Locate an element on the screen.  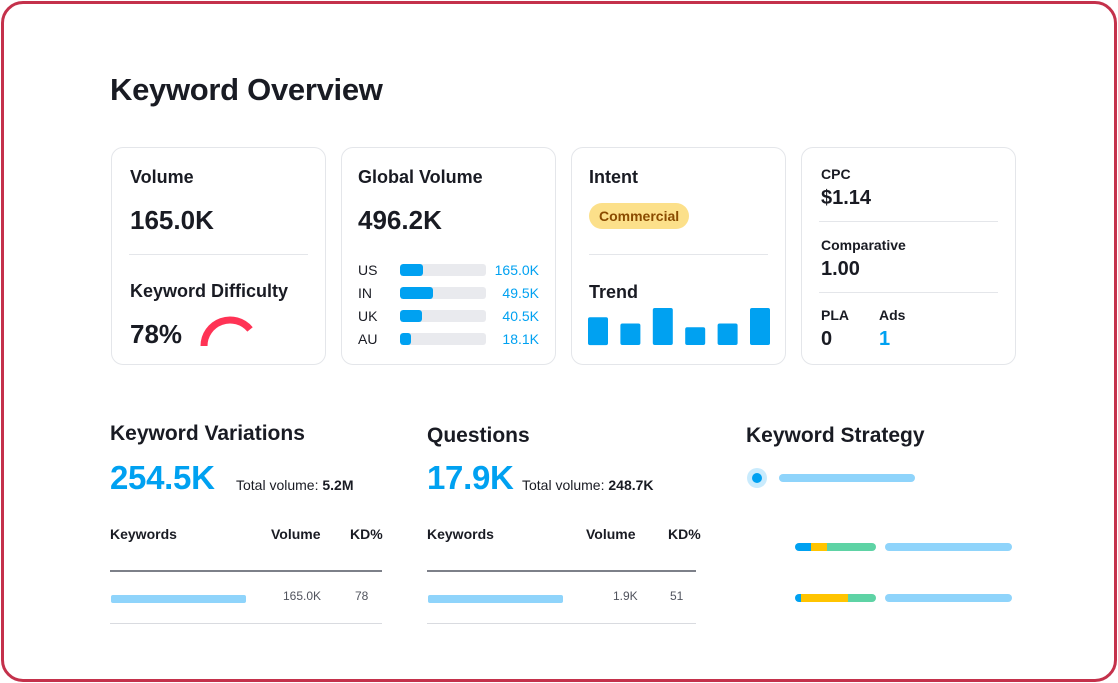
keyword-variations-table: Keywords Volume KD% 165.0K 78 is located at coordinates (246, 576).